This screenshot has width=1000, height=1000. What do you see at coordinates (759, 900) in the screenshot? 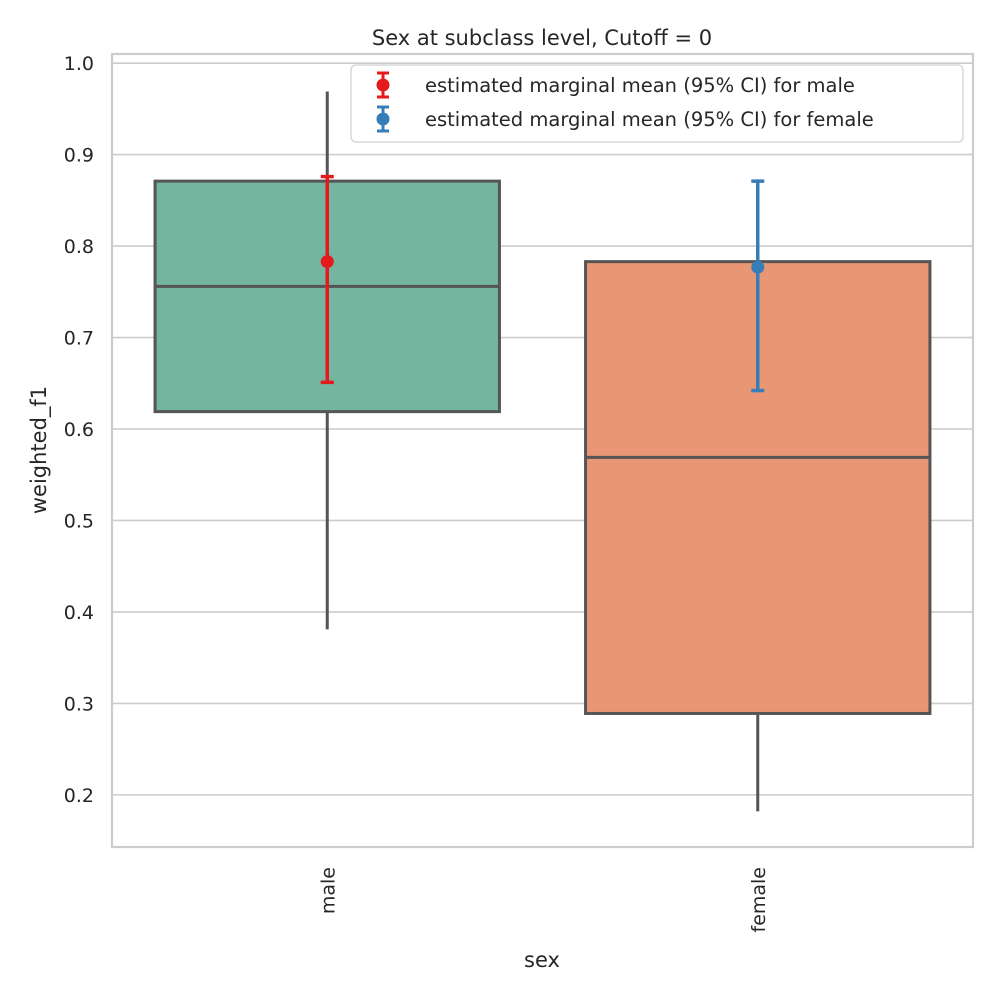
I see `x-tick-label: female` at bounding box center [759, 900].